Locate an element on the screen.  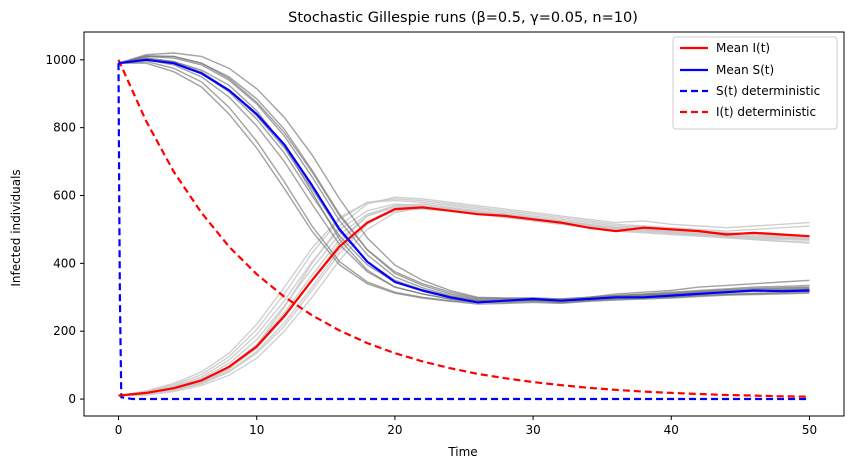
legend-box is located at coordinates (755, 83).